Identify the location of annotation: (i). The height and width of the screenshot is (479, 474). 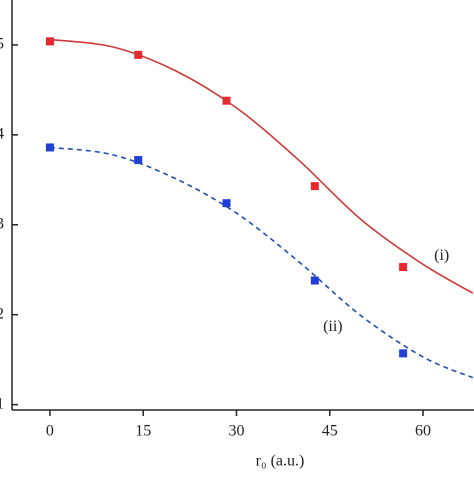
(441, 255).